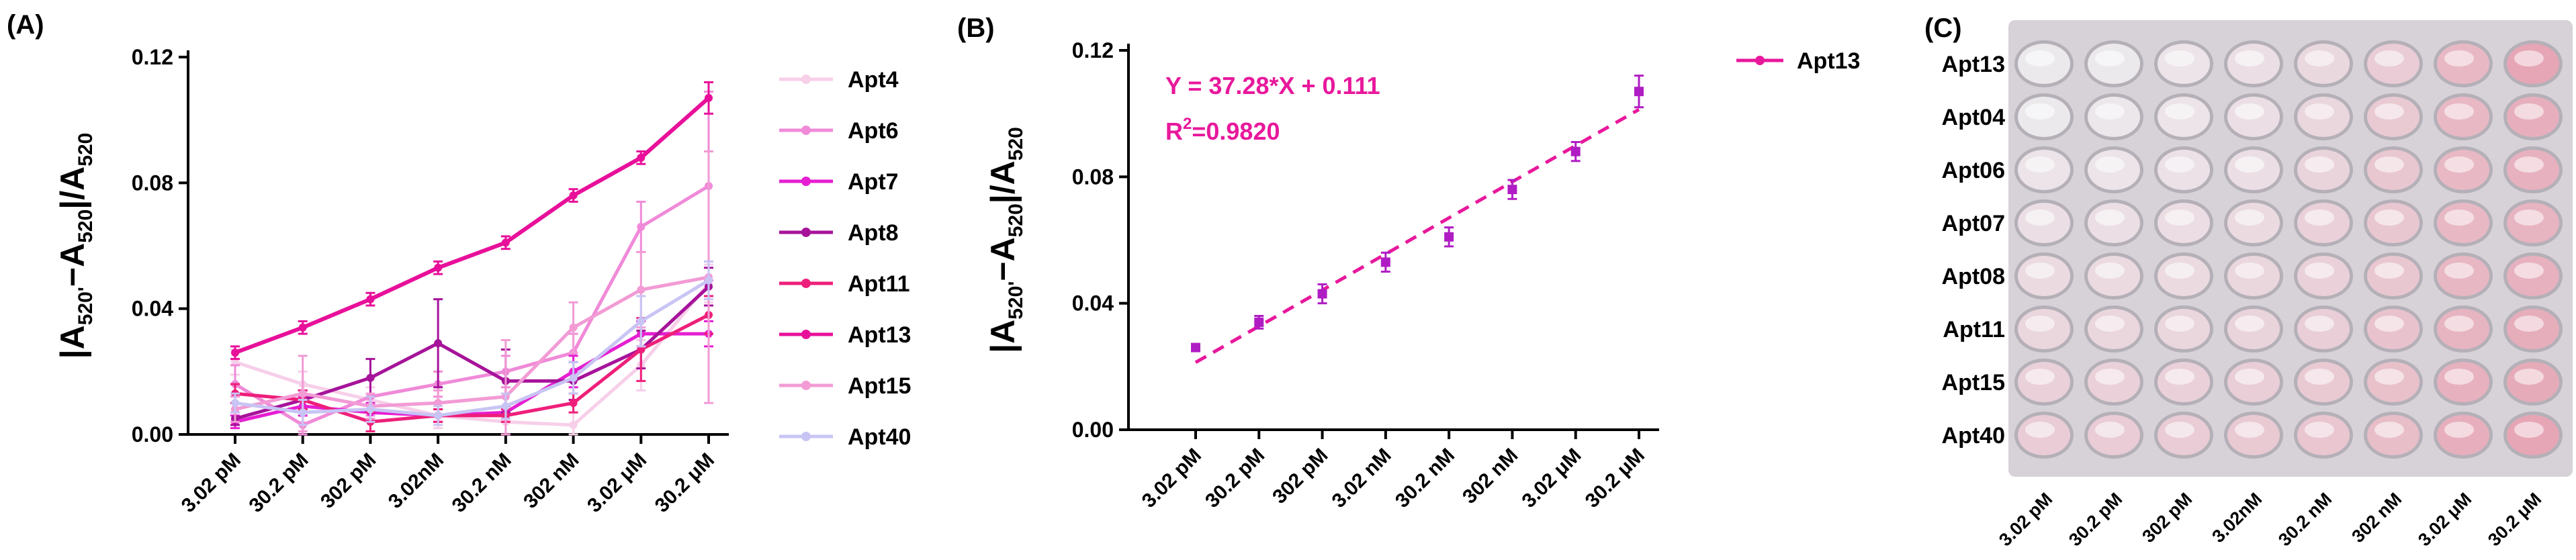 This screenshot has width=2576, height=560. Describe the element at coordinates (880, 335) in the screenshot. I see `legend-label: Apt13` at that location.